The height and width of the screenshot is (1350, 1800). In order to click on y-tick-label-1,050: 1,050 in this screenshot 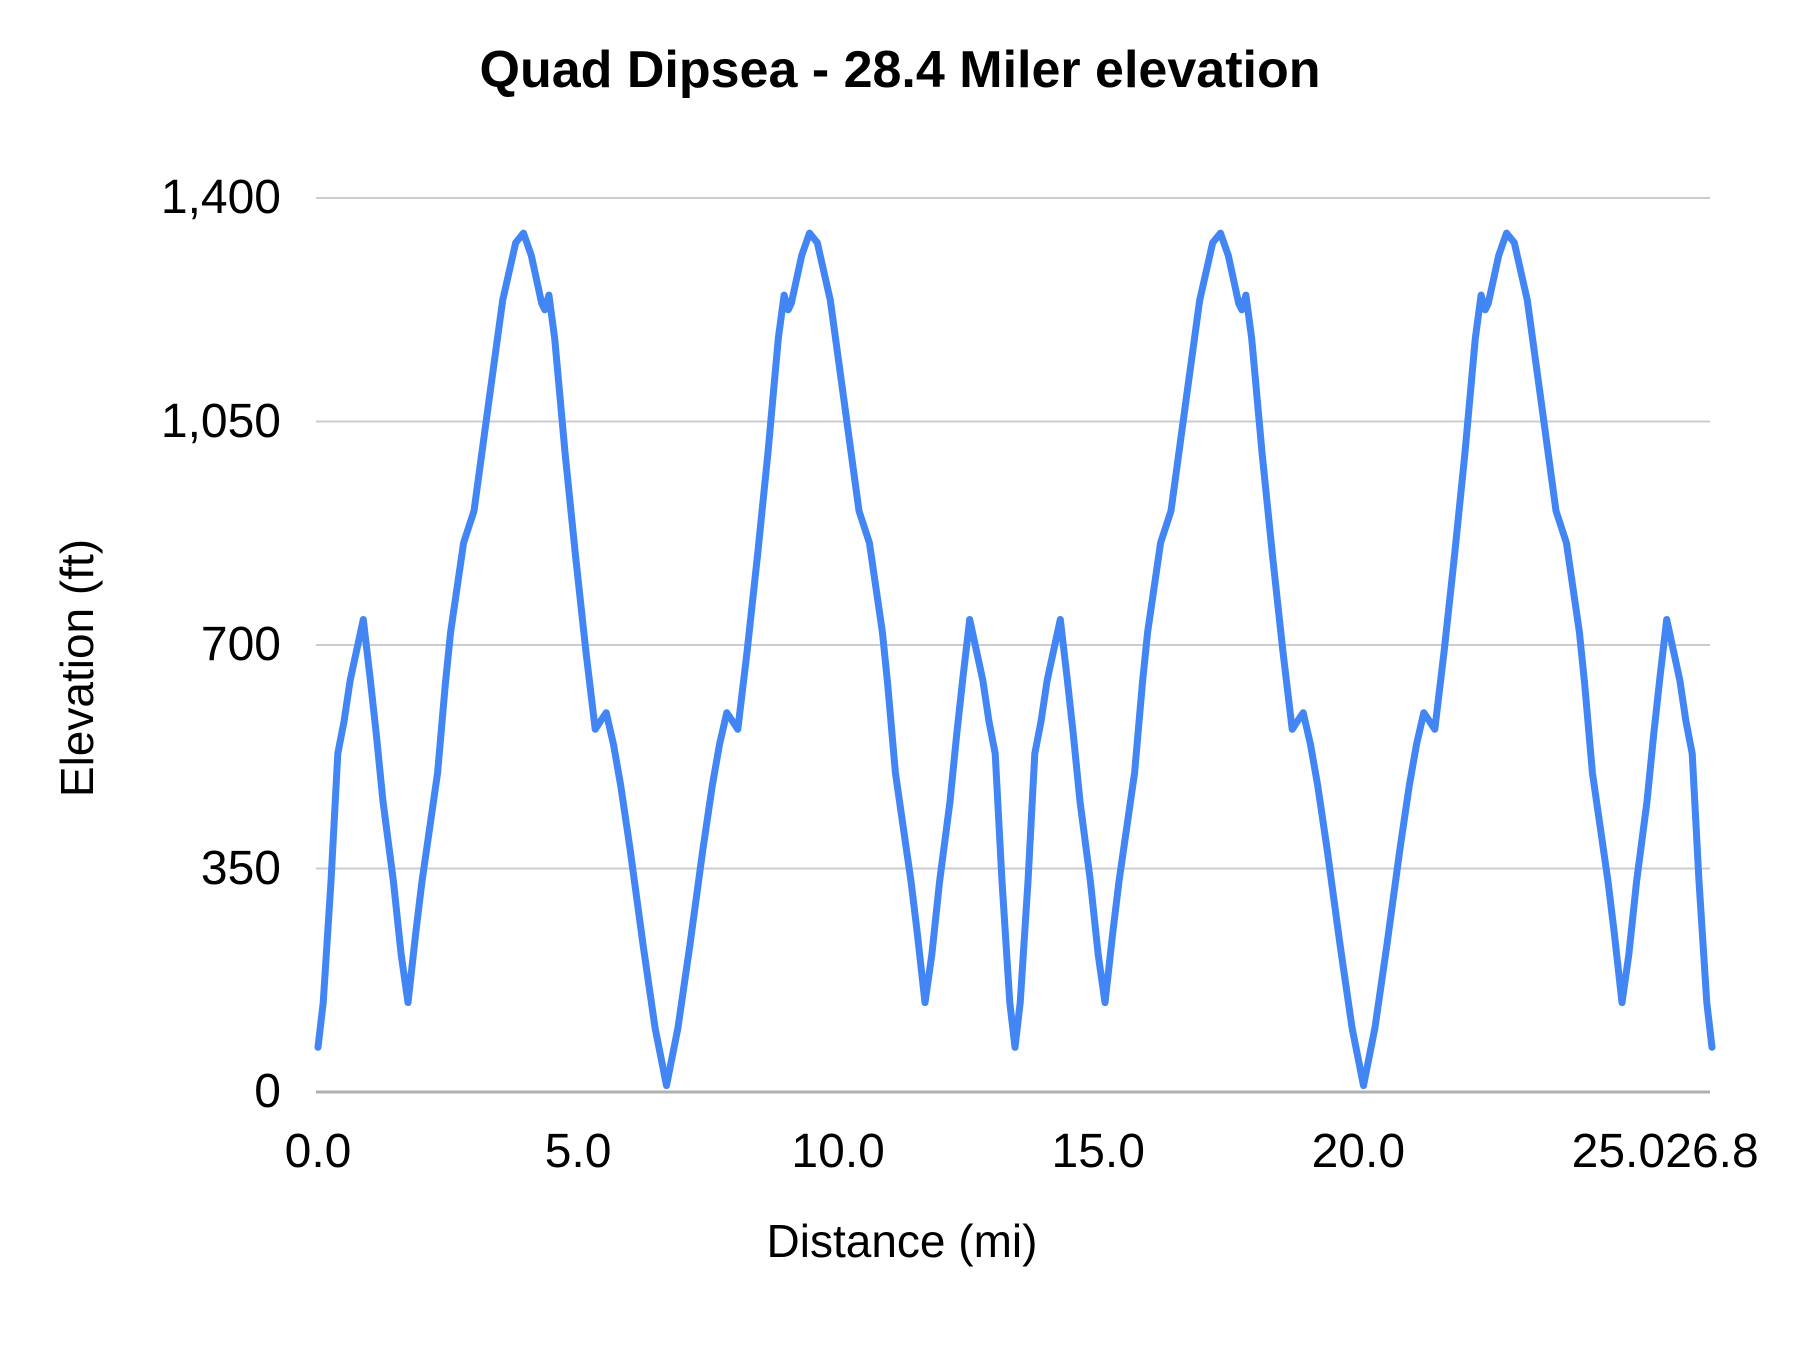, I will do `click(220, 421)`.